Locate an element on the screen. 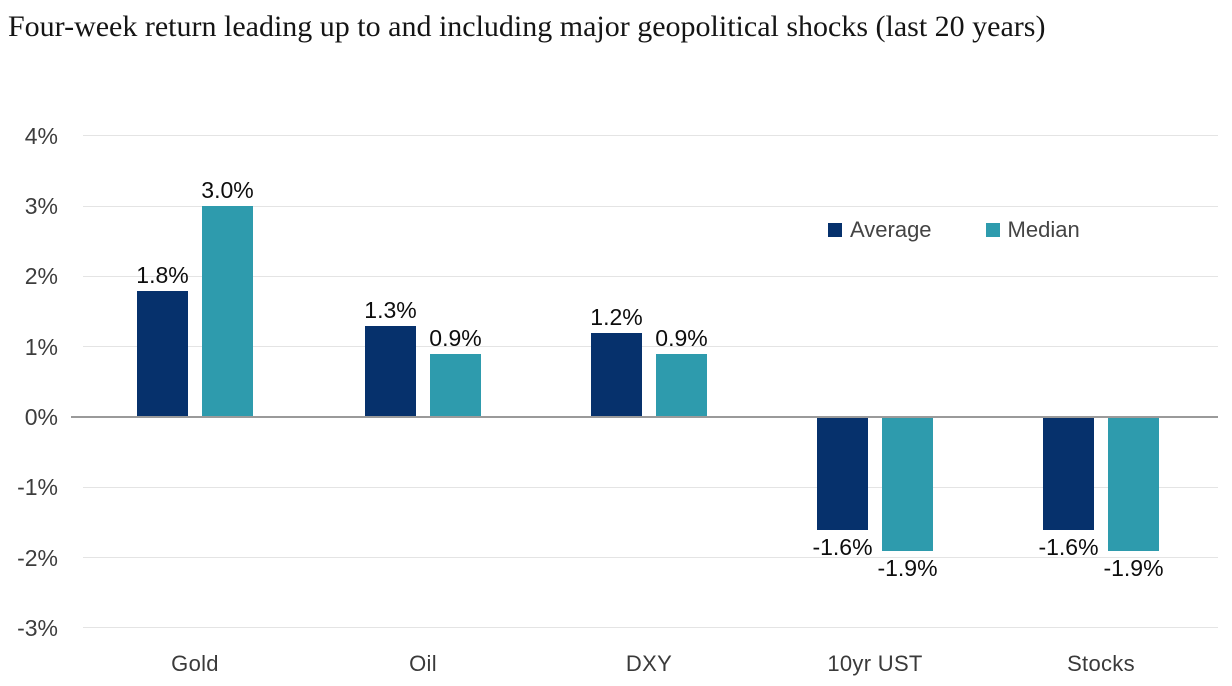 The image size is (1232, 686). y-axis-tick-label: -3% is located at coordinates (37, 627).